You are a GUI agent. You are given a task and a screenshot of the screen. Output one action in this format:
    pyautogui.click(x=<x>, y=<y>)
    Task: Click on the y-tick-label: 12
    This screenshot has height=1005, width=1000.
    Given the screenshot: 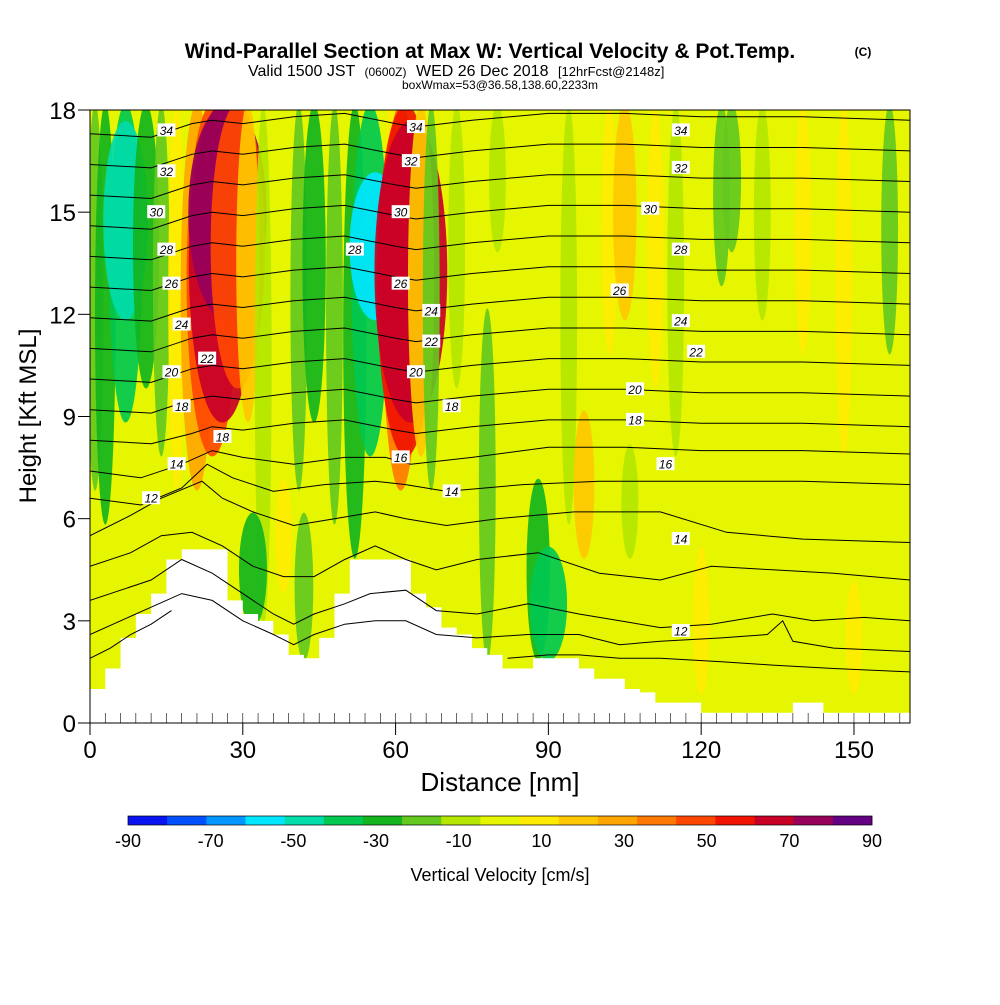 What is the action you would take?
    pyautogui.click(x=62, y=315)
    